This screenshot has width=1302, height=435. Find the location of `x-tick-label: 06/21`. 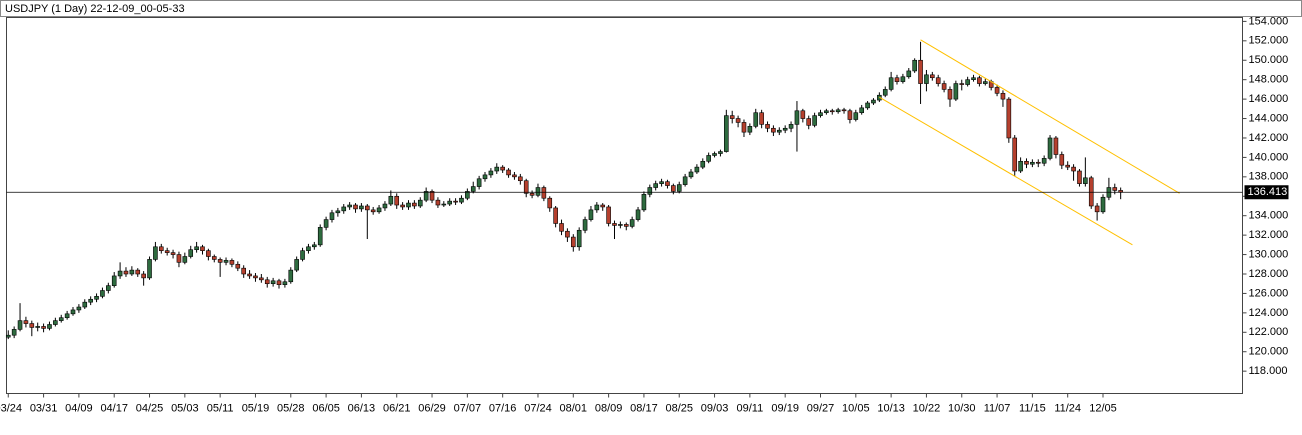

x-tick-label: 06/21 is located at coordinates (397, 408).